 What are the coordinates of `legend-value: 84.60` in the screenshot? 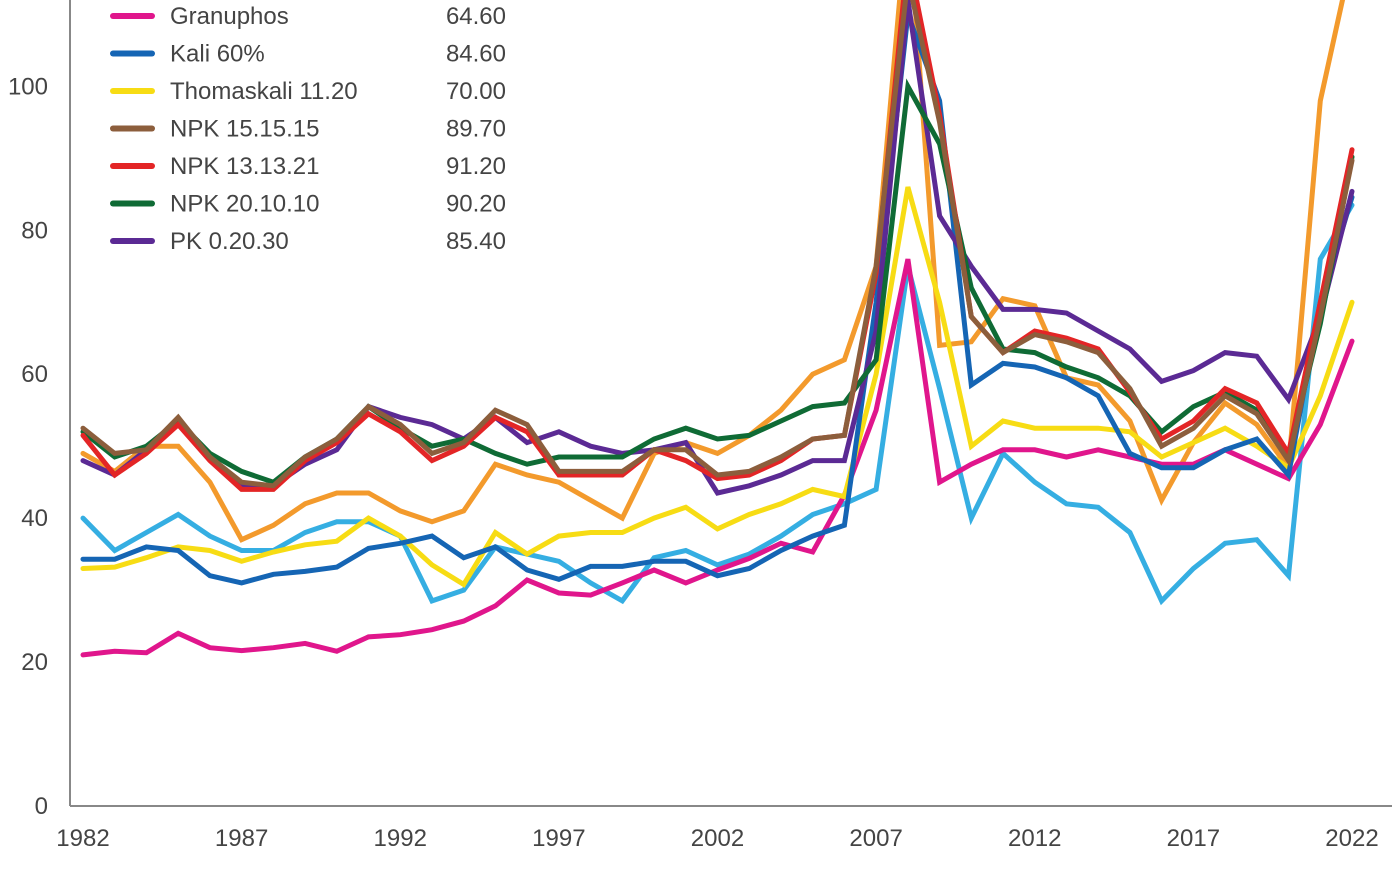 It's located at (476, 54).